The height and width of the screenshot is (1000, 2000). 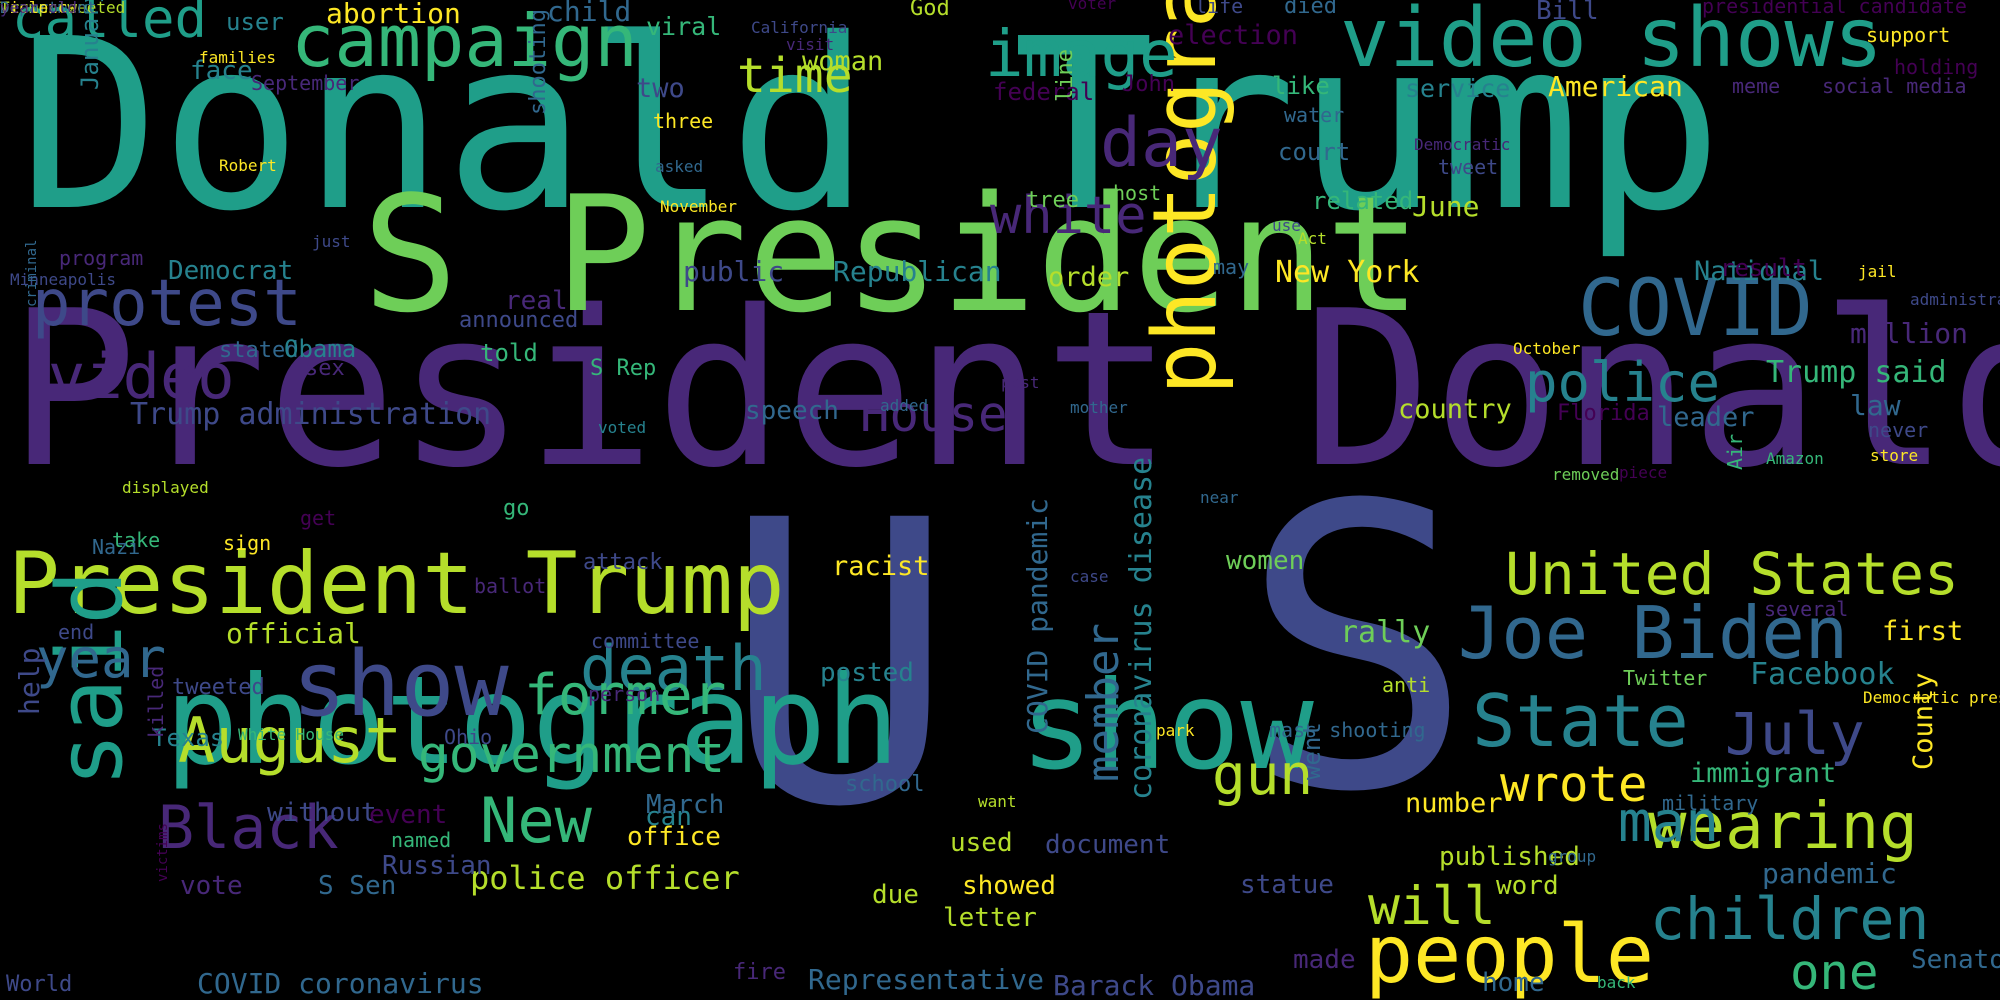 What do you see at coordinates (331, 241) in the screenshot?
I see `word-just: just` at bounding box center [331, 241].